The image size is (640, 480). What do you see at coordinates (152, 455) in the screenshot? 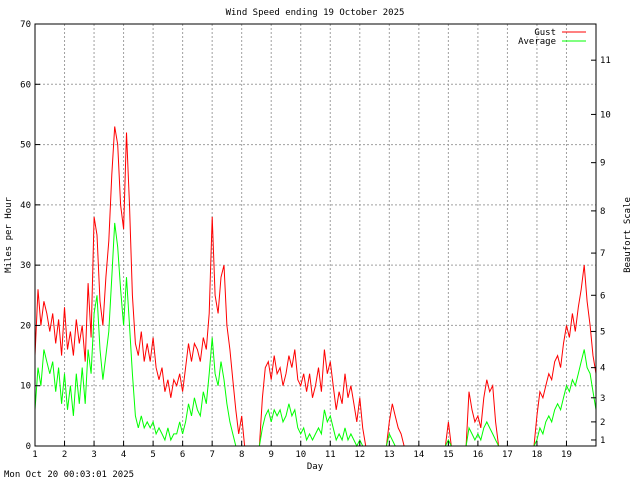
I see `x-tick-label: 5` at bounding box center [152, 455].